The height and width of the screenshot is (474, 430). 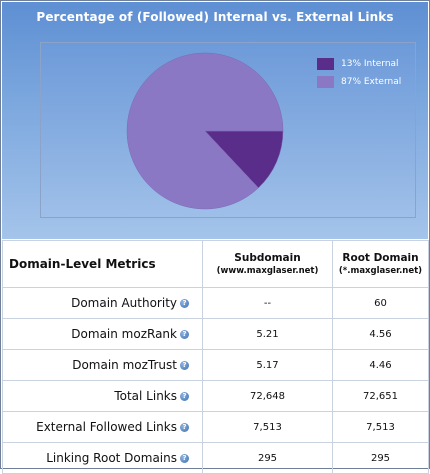 What do you see at coordinates (370, 64) in the screenshot?
I see `legend-label-internal: 13% Internal` at bounding box center [370, 64].